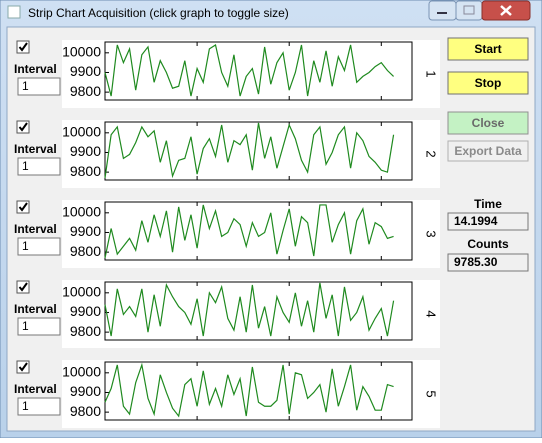 The image size is (542, 443). I want to click on stop-button-label: Stop, so click(488, 83).